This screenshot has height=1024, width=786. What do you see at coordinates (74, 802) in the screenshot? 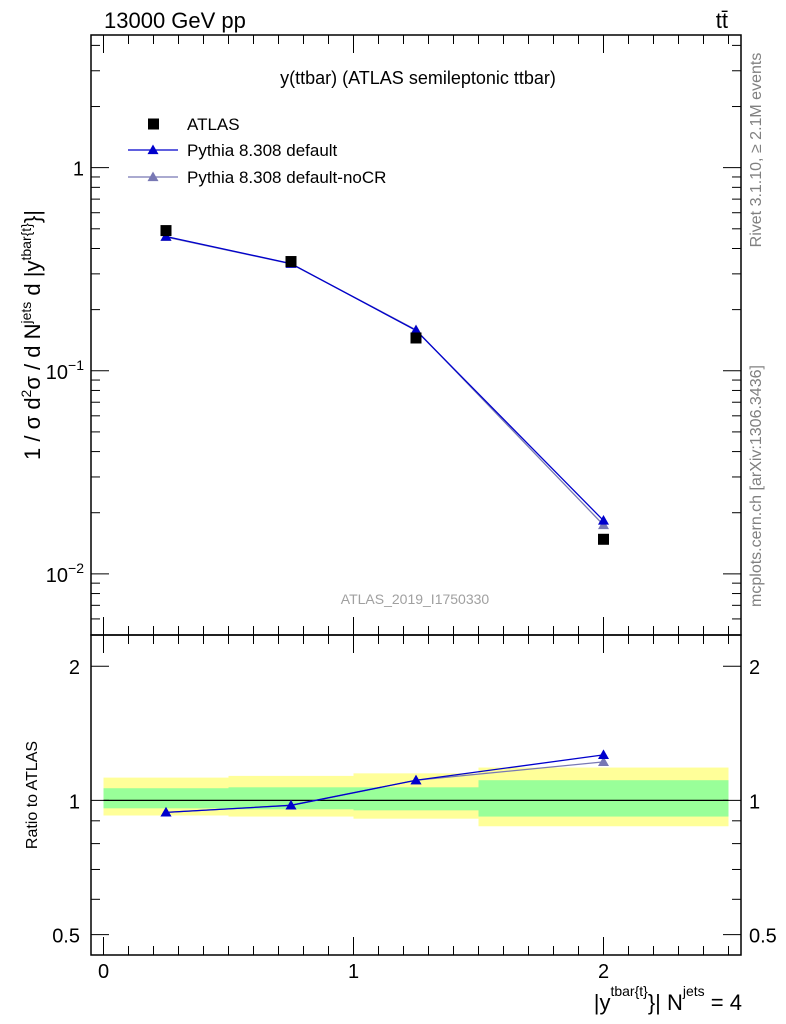
I see `ratio-y-tick-label-left: 1` at bounding box center [74, 802].